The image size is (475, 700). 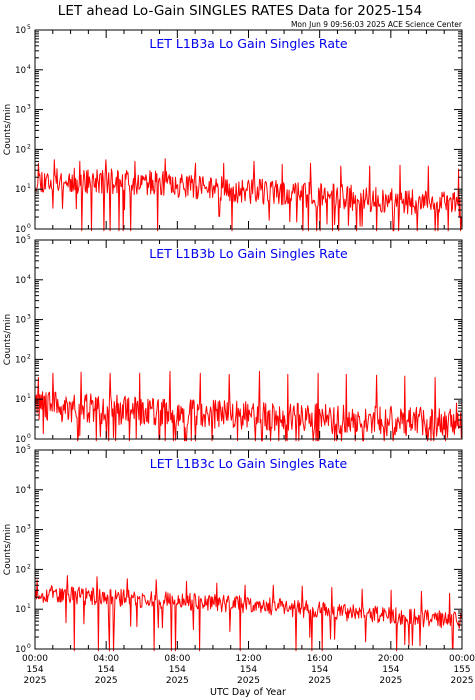 I want to click on y-axis-label-2: Counts/min, so click(x=8, y=339).